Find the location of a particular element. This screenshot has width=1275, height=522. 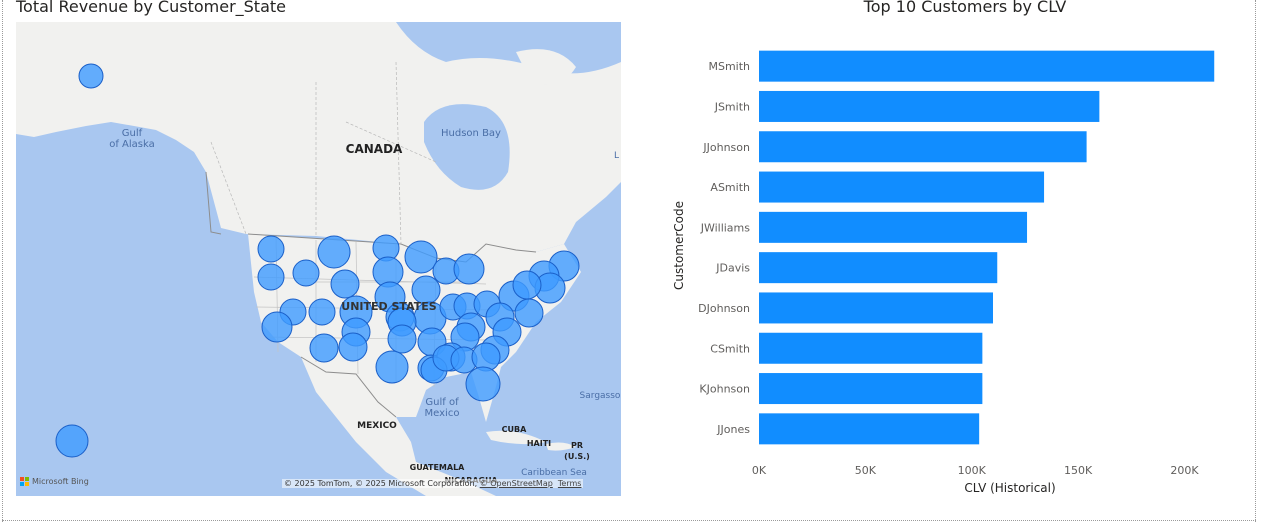

bar-djohnson is located at coordinates (876, 308).